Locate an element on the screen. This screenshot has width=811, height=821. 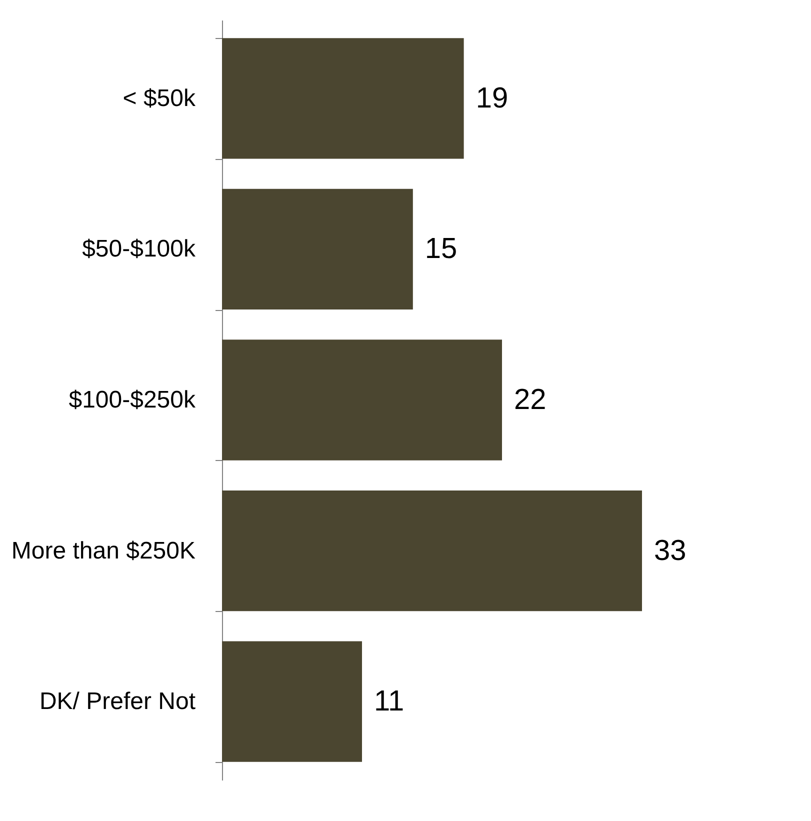
y-tick-label: $50-$100k is located at coordinates (139, 249).